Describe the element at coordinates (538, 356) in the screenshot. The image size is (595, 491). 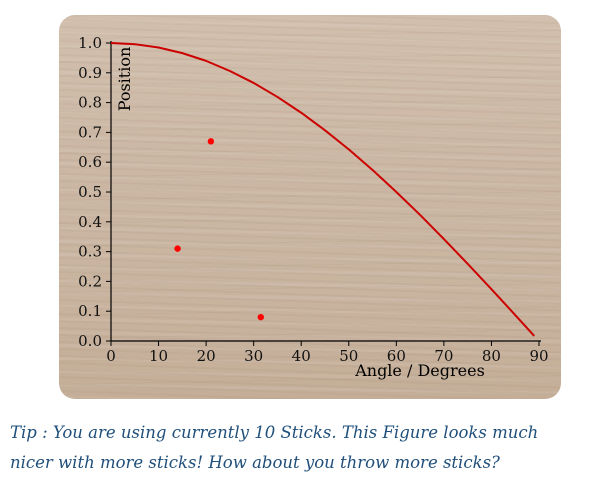
I see `x-tick-label: 90` at that location.